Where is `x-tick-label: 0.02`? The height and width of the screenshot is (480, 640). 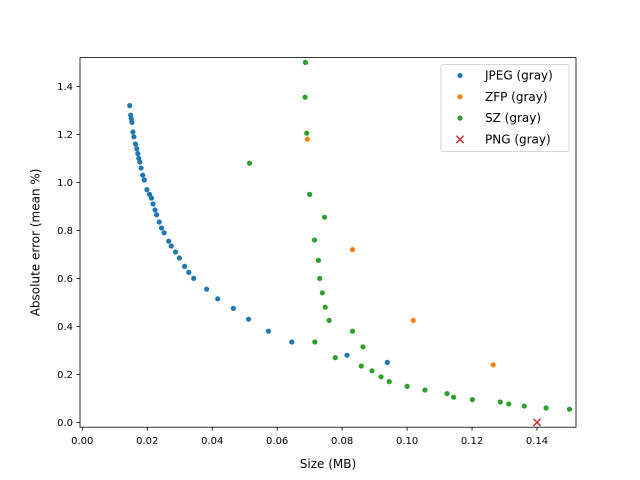
x-tick-label: 0.02 is located at coordinates (147, 441).